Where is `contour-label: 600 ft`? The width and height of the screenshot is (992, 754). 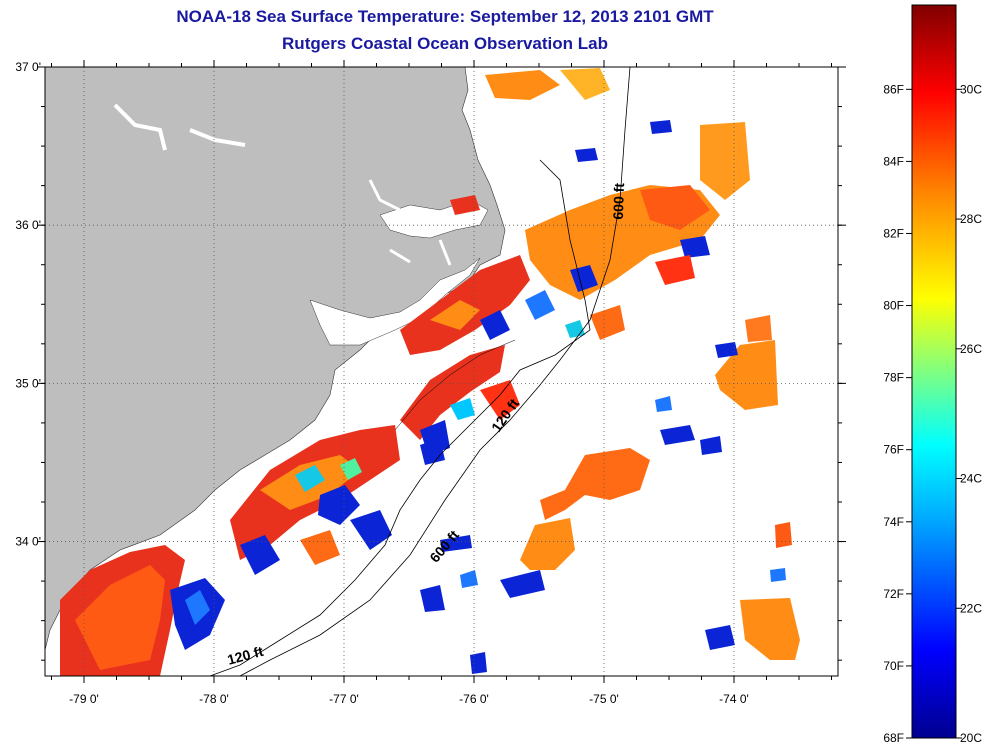
contour-label: 600 ft is located at coordinates (618, 200).